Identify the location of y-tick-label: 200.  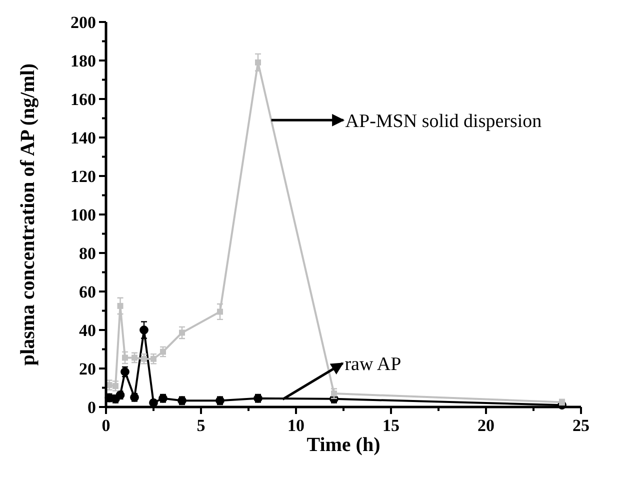
(83, 22).